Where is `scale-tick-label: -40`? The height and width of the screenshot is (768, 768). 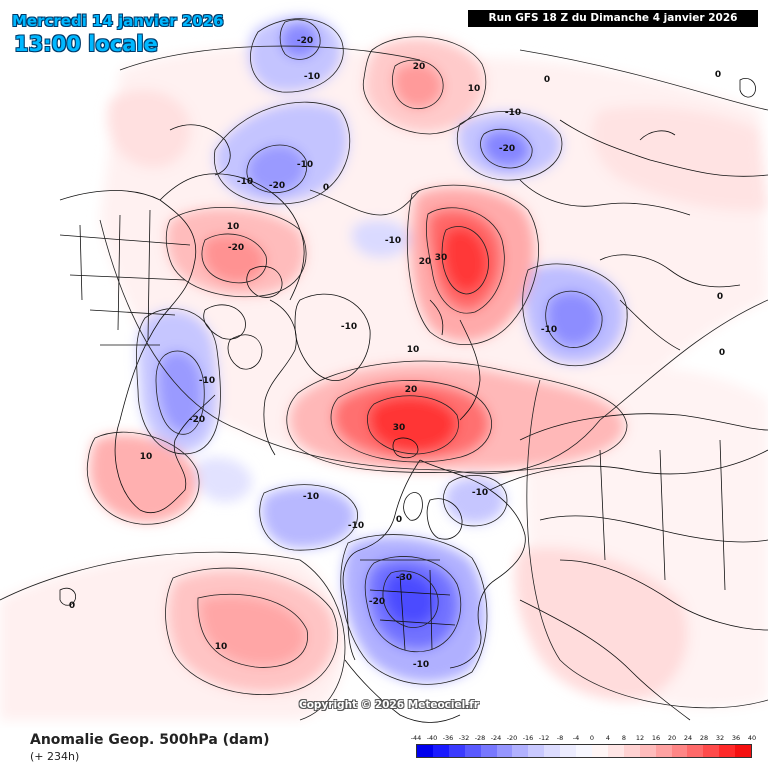
scale-tick-label: -40 is located at coordinates (432, 738).